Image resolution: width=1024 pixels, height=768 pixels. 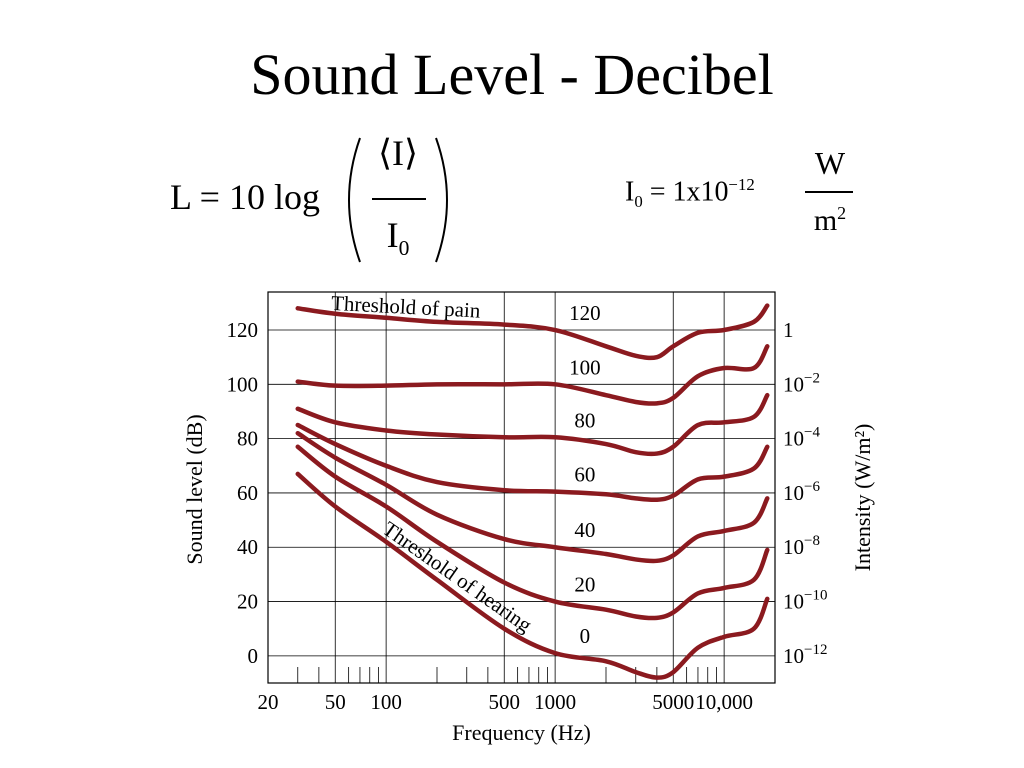 What do you see at coordinates (805, 655) in the screenshot?
I see `y2-tick-label: 10−12` at bounding box center [805, 655].